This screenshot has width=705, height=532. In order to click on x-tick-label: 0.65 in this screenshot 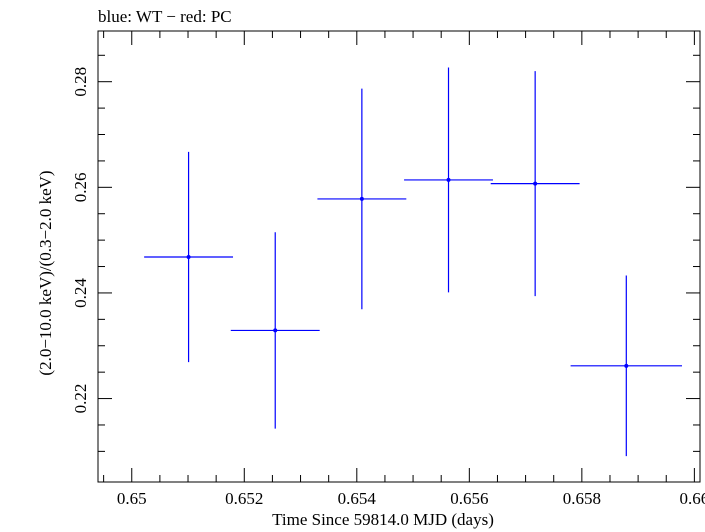, I will do `click(132, 498)`.